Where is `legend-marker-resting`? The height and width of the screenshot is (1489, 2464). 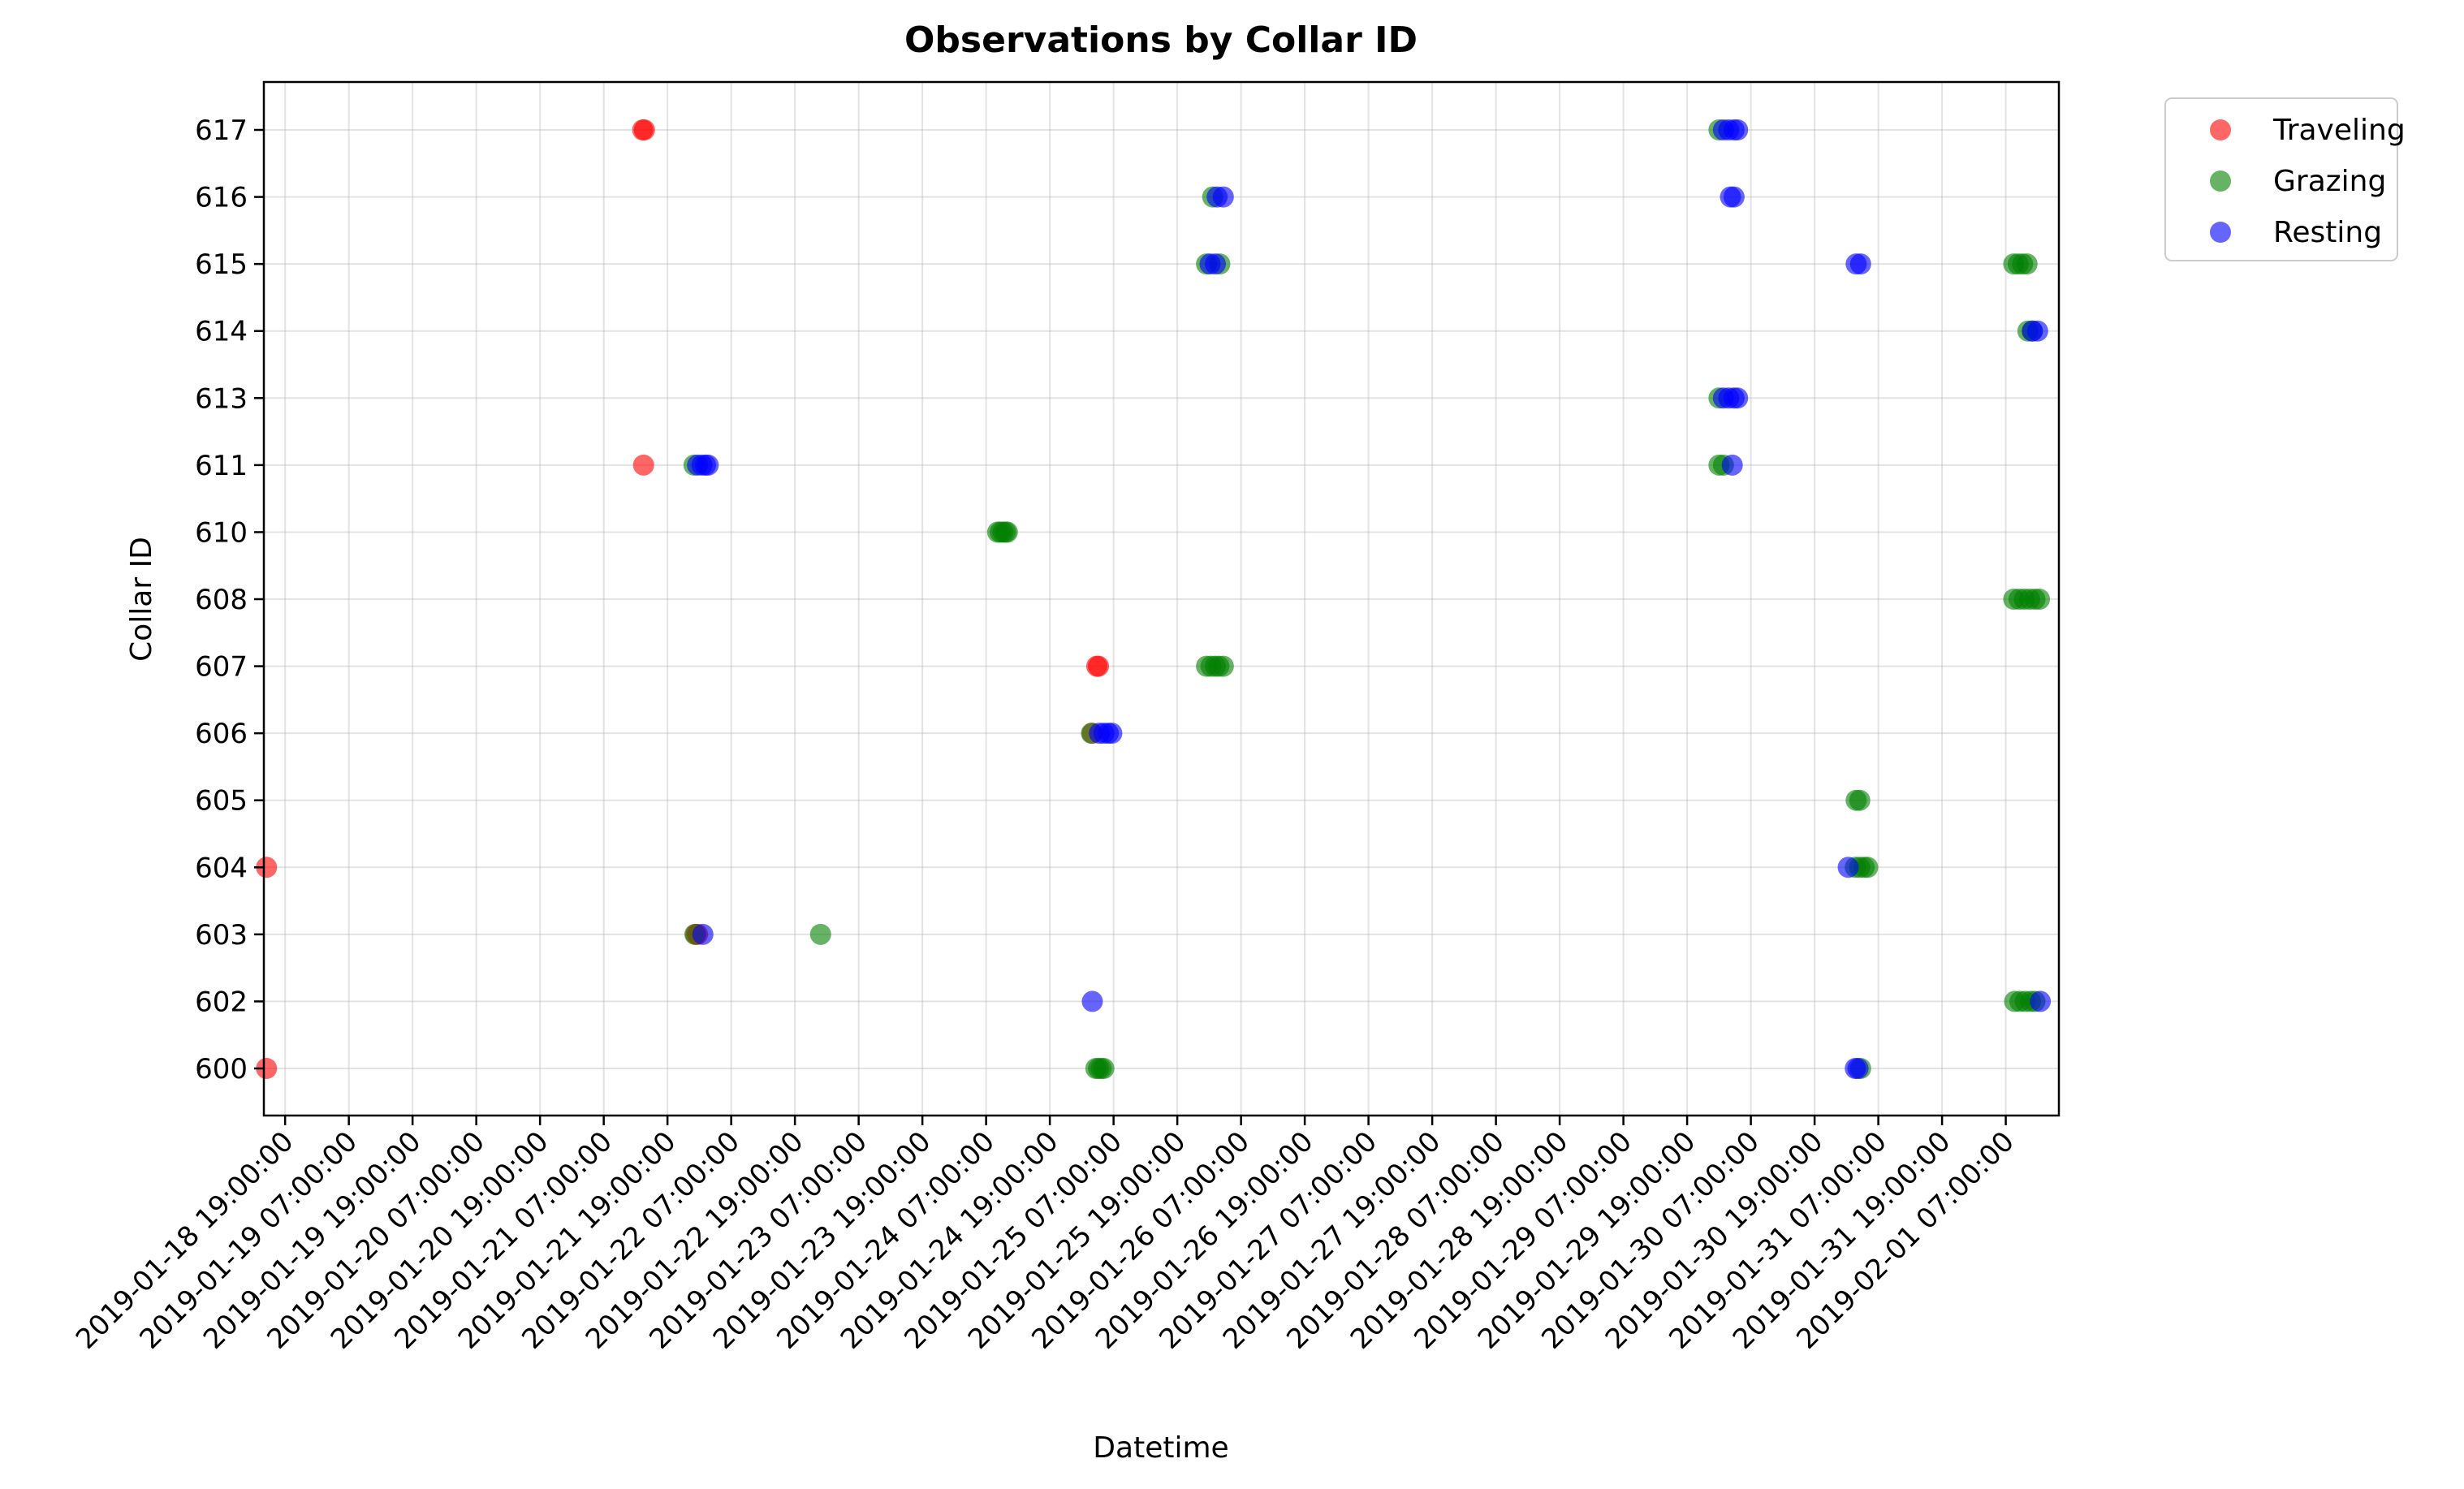 legend-marker-resting is located at coordinates (2220, 232).